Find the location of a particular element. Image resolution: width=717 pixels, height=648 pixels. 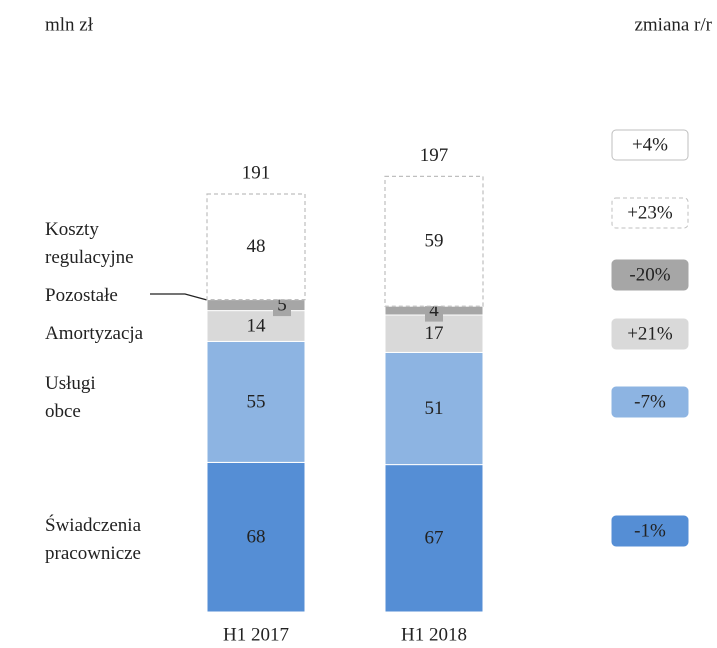

value-label: 5 is located at coordinates (282, 304).